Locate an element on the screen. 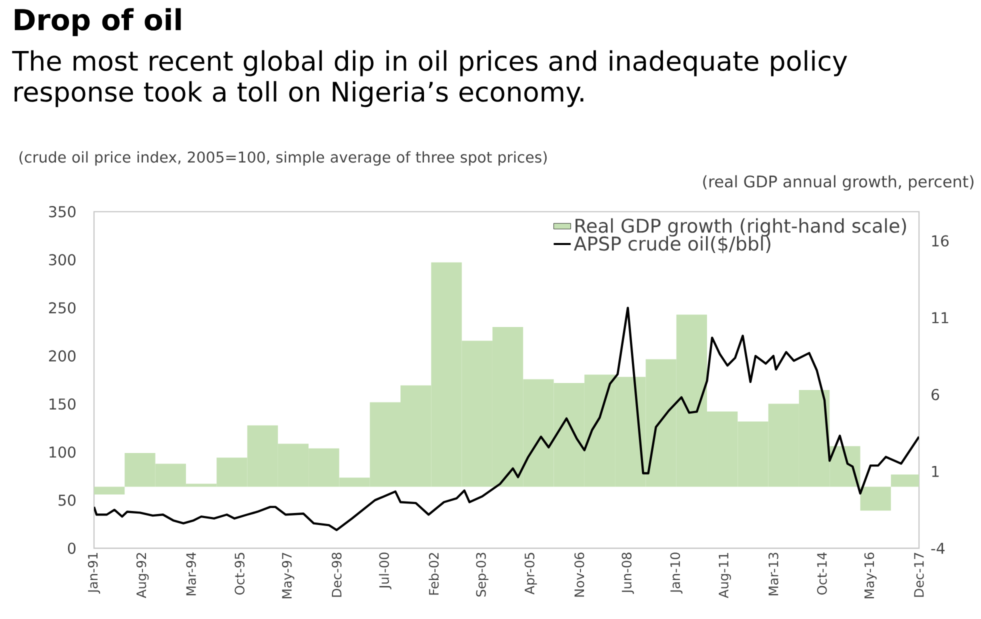 Image resolution: width=981 pixels, height=619 pixels. x-tick-label: Aug-11 is located at coordinates (724, 575).